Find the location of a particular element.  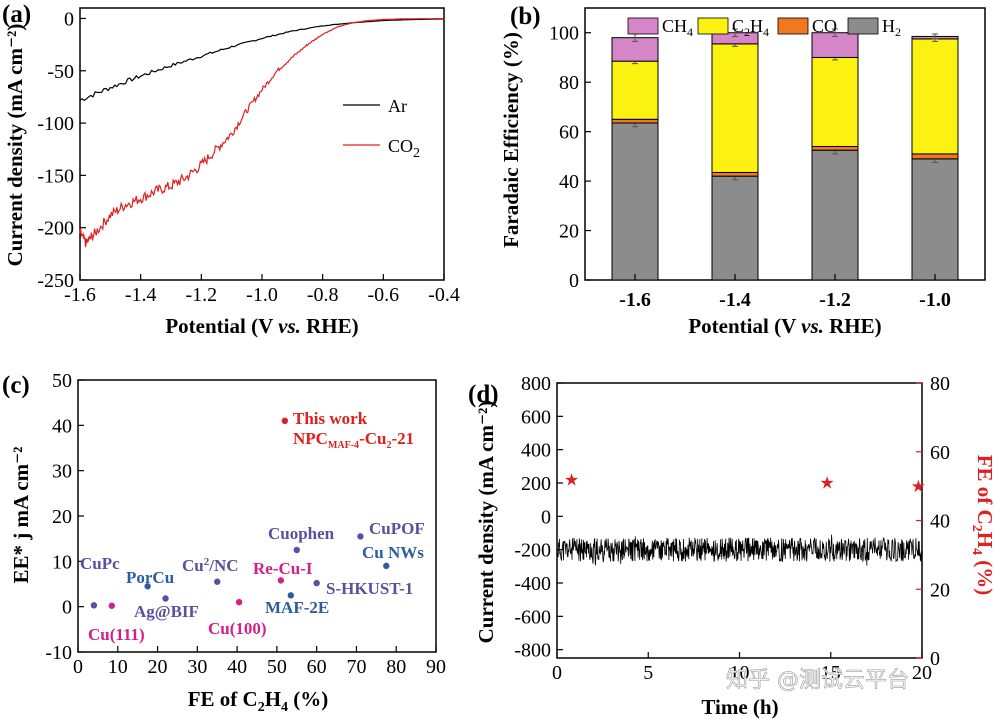

panel-c-y-tick-label: 0 is located at coordinates (67, 608).